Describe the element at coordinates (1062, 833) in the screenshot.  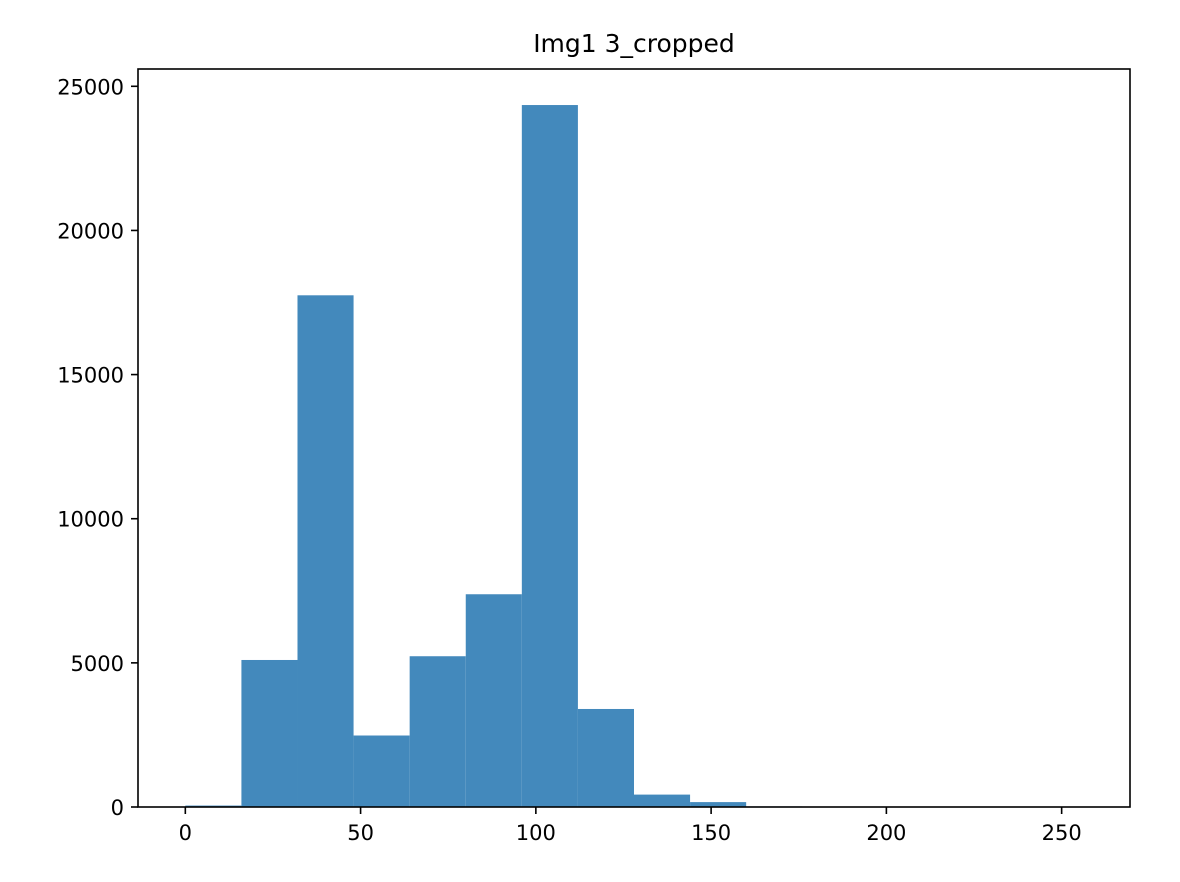
I see `x-tick-label: 250` at that location.